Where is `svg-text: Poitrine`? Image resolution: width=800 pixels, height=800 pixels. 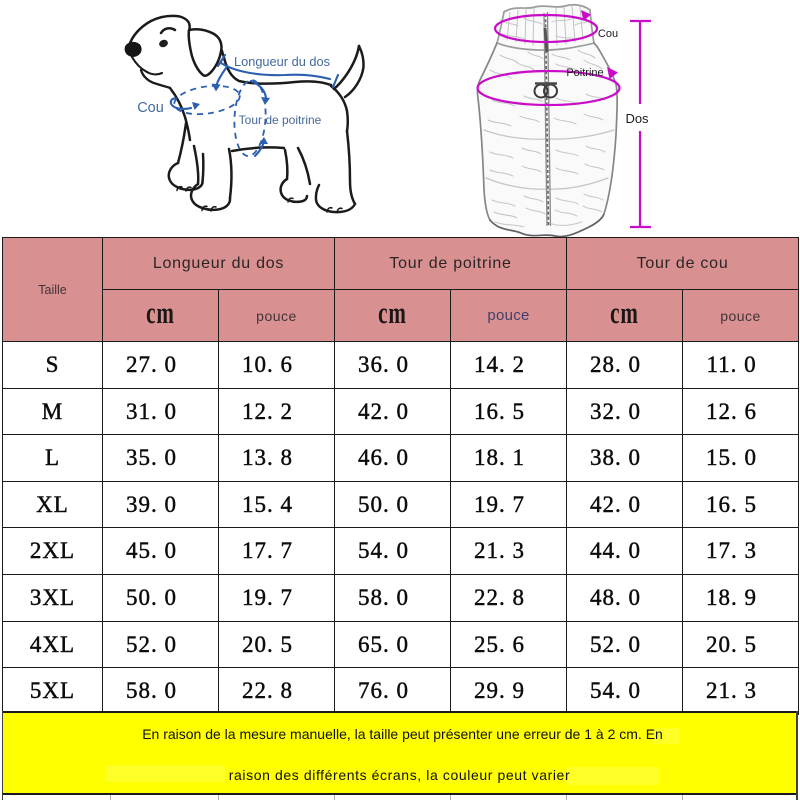
svg-text: Poitrine is located at coordinates (584, 73).